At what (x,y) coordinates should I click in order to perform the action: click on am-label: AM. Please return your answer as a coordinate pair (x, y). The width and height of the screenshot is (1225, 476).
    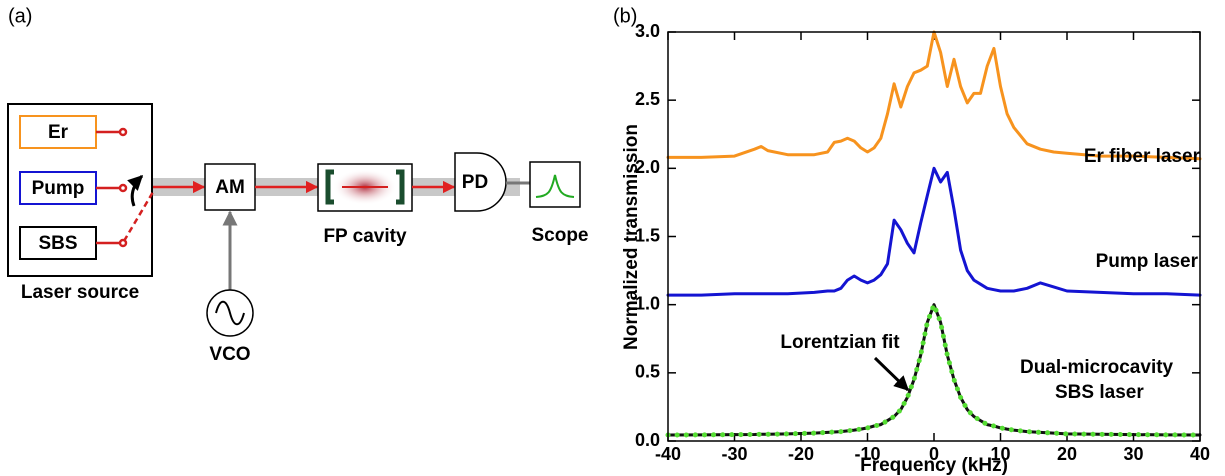
    Looking at the image, I should click on (230, 187).